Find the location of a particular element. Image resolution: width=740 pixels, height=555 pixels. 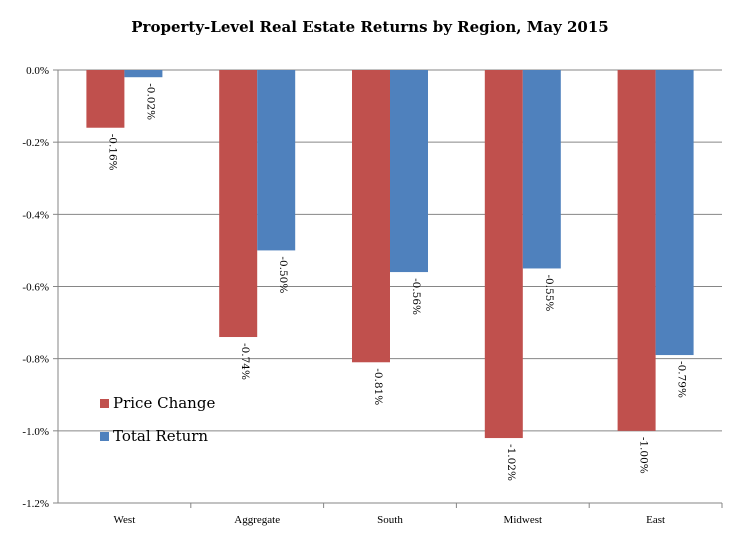

y-tick-label: 0.0% is located at coordinates (37, 71).